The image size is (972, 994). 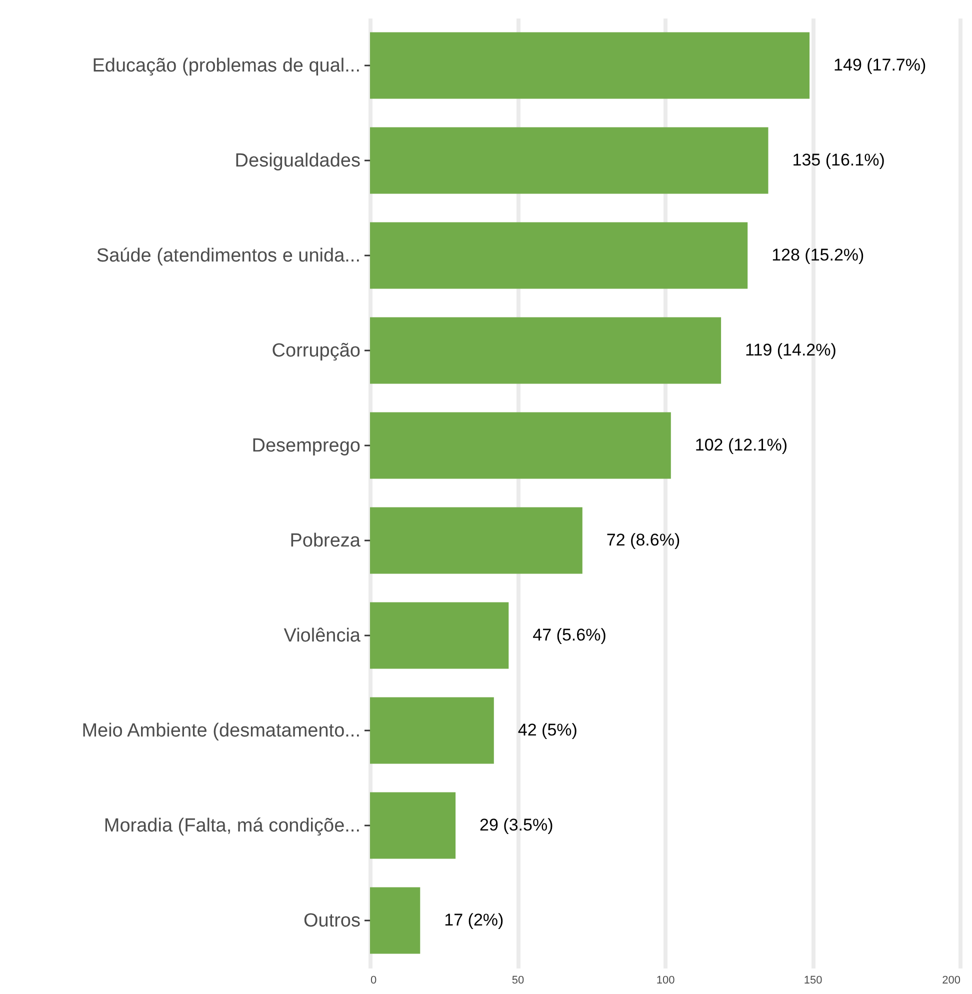 I want to click on x-tick-label: 200, so click(x=951, y=980).